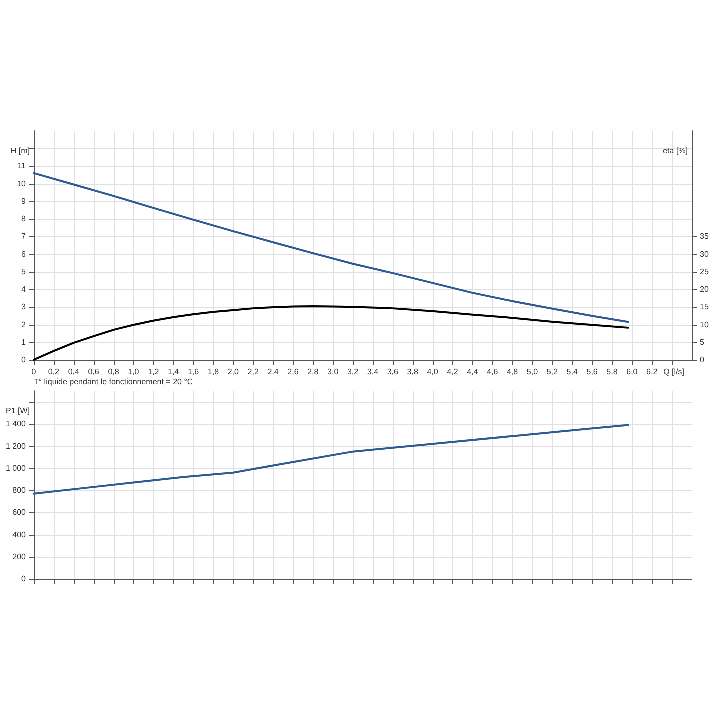 The width and height of the screenshot is (720, 720). I want to click on y-tick-label: 800, so click(19, 491).